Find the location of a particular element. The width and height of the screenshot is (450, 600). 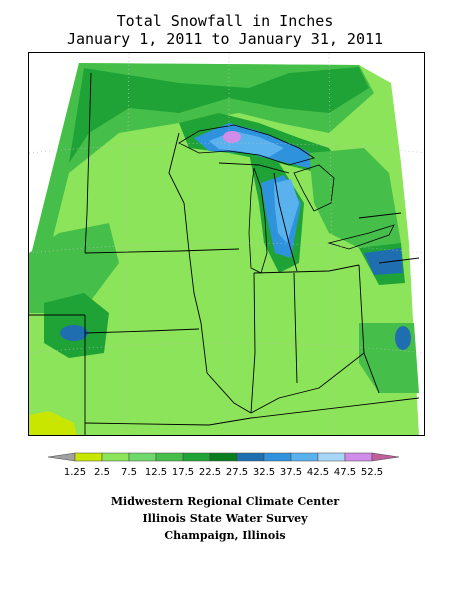

legend-tick-label: 42.5 is located at coordinates (318, 472).